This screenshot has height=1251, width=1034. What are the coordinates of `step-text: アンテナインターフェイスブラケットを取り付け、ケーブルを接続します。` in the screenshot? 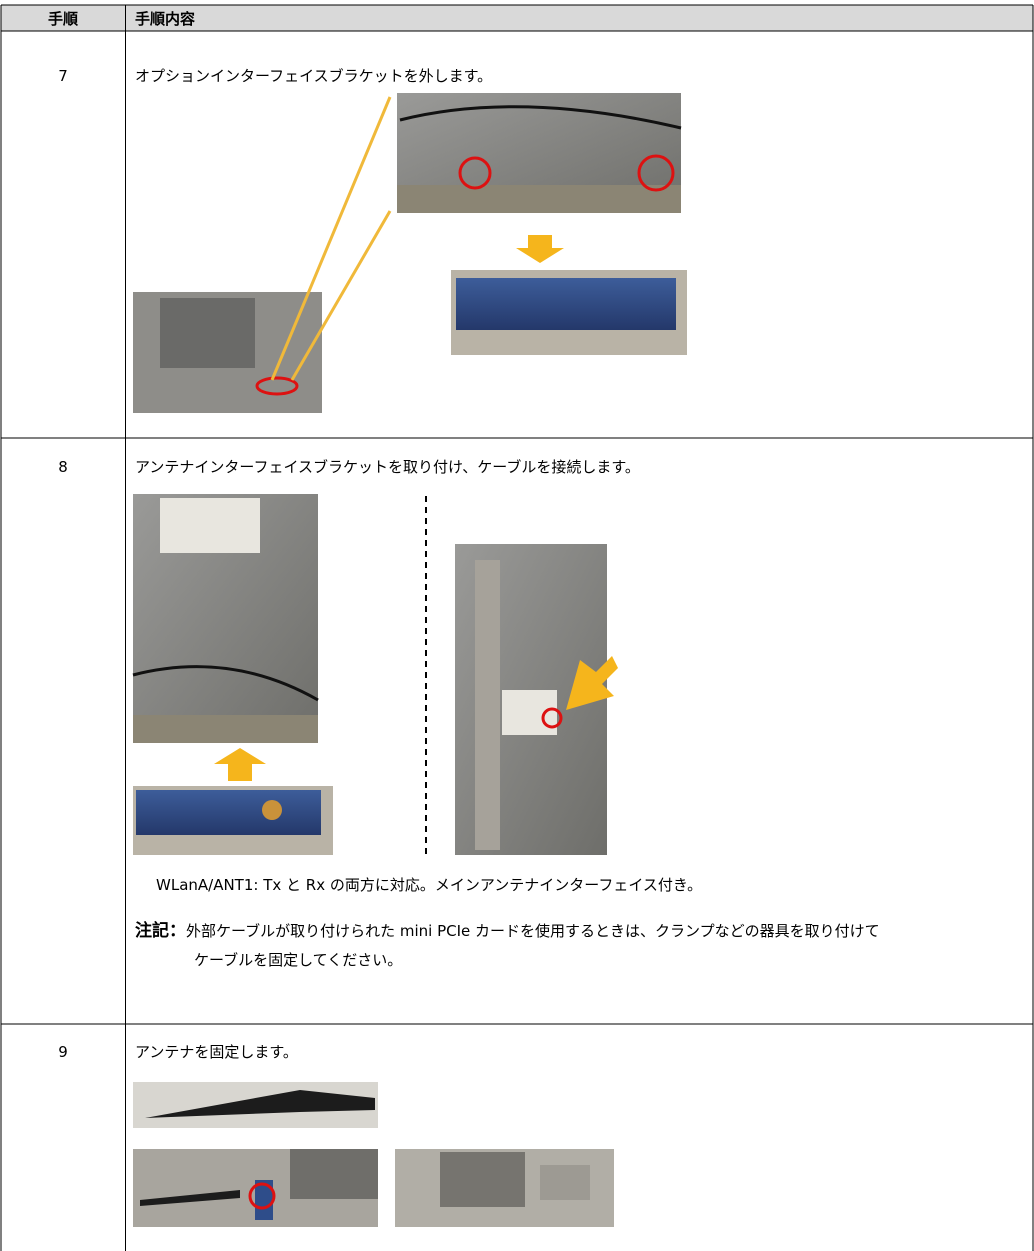 It's located at (387, 467).